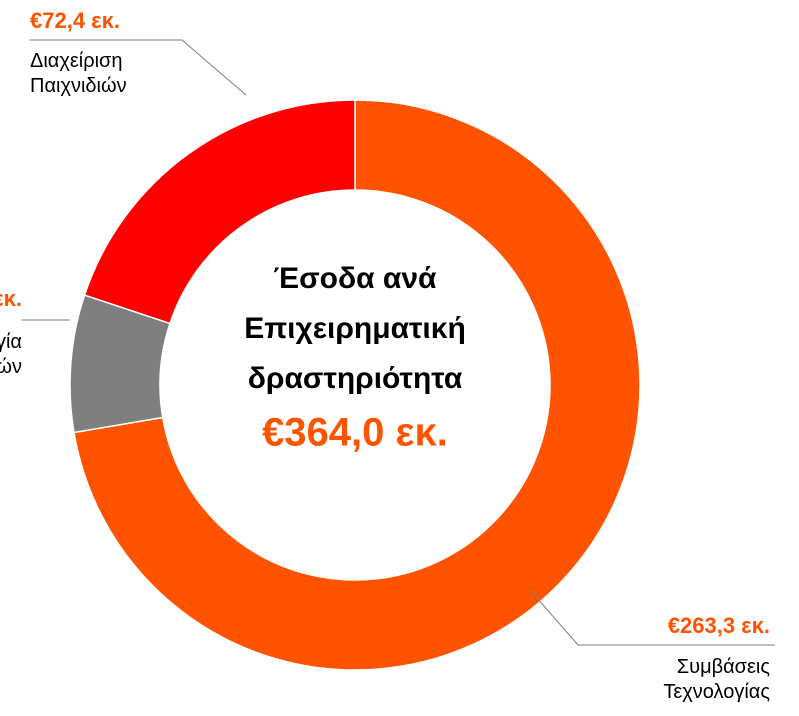 The width and height of the screenshot is (799, 716). Describe the element at coordinates (219, 212) in the screenshot. I see `donut-segment` at that location.